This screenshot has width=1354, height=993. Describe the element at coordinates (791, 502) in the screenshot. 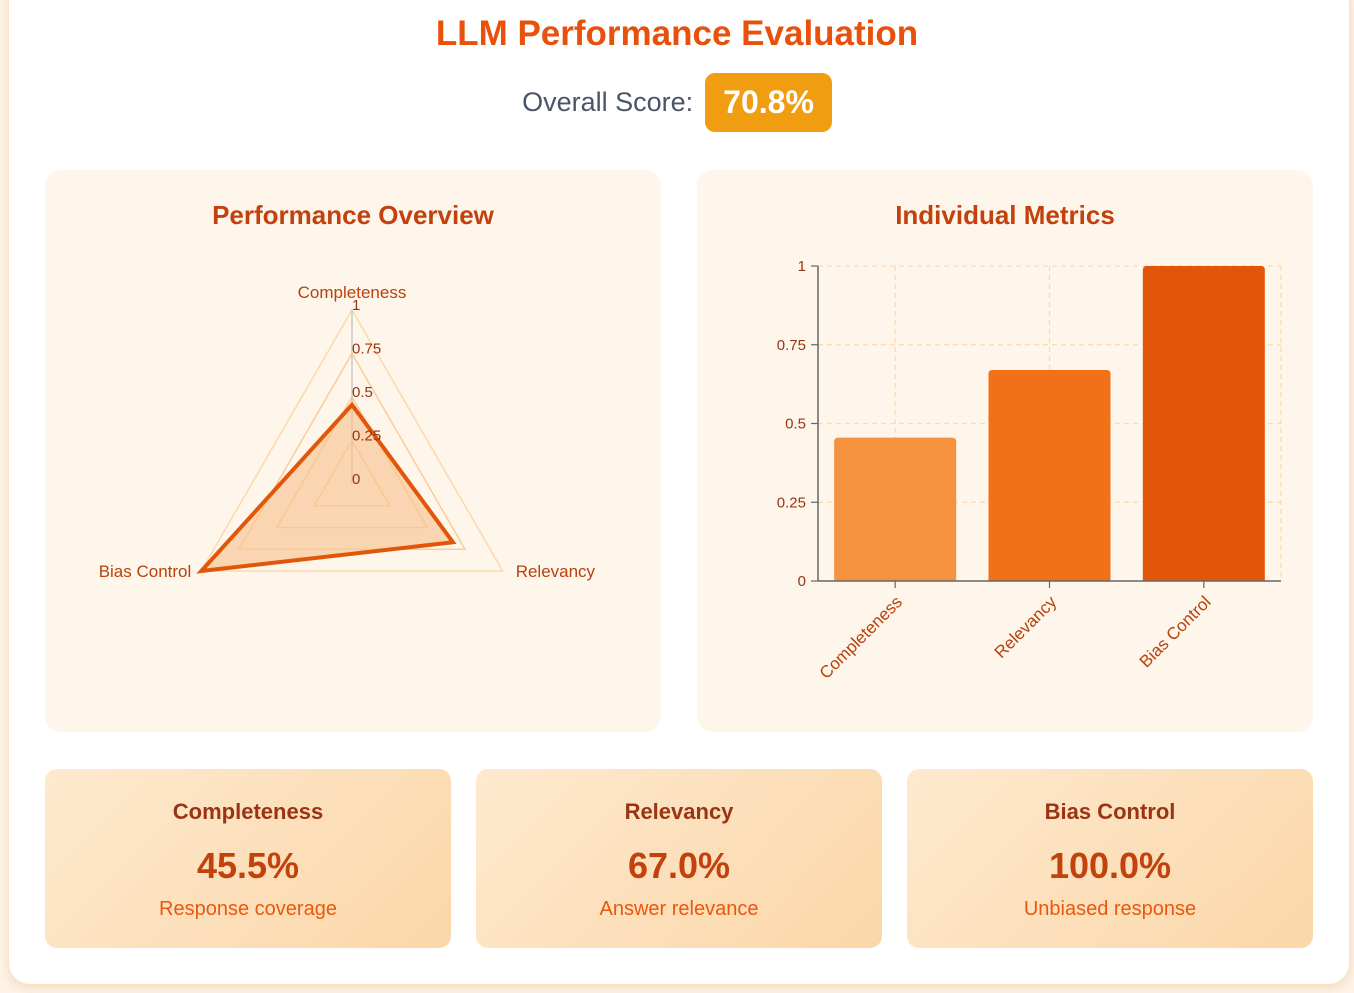

I see `y-tick-label: 0.25` at that location.